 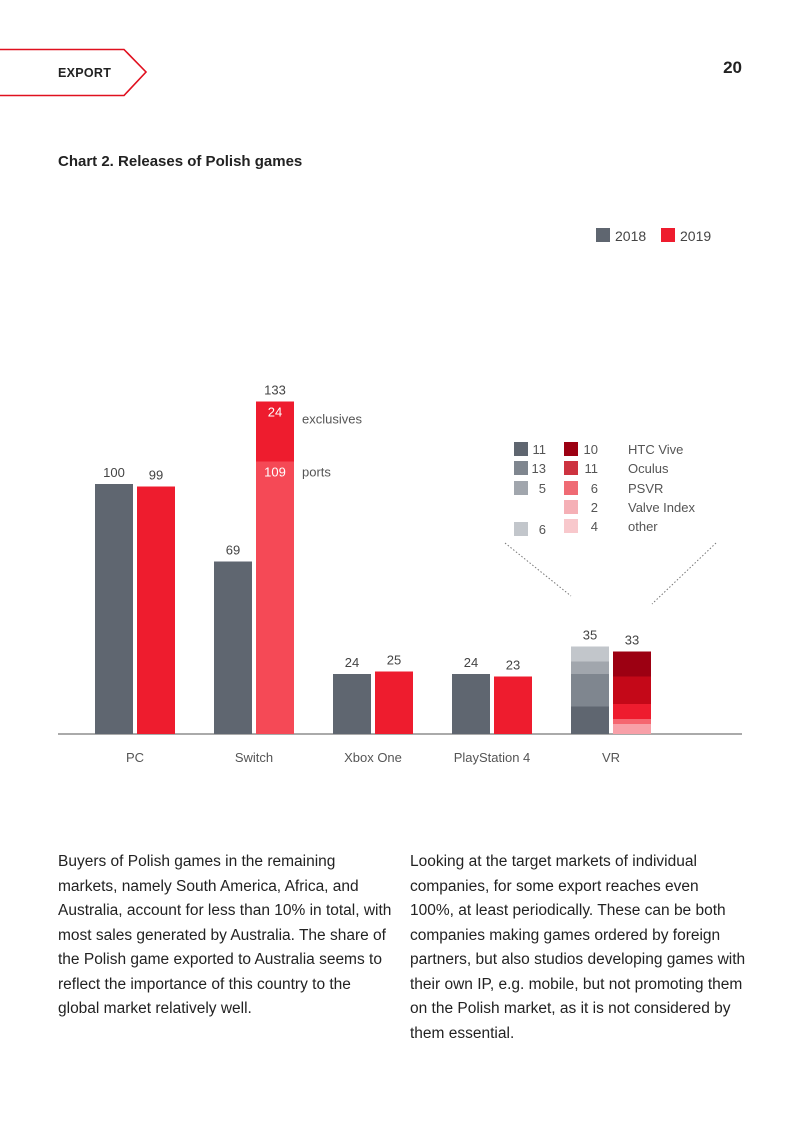 I want to click on data-label-2019: 25, so click(x=394, y=660).